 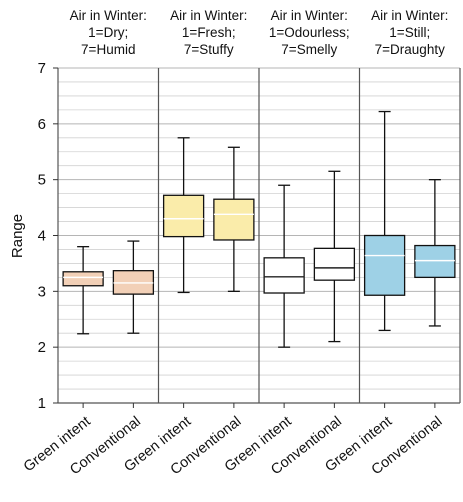 What do you see at coordinates (42, 403) in the screenshot?
I see `y-tick-label: 1` at bounding box center [42, 403].